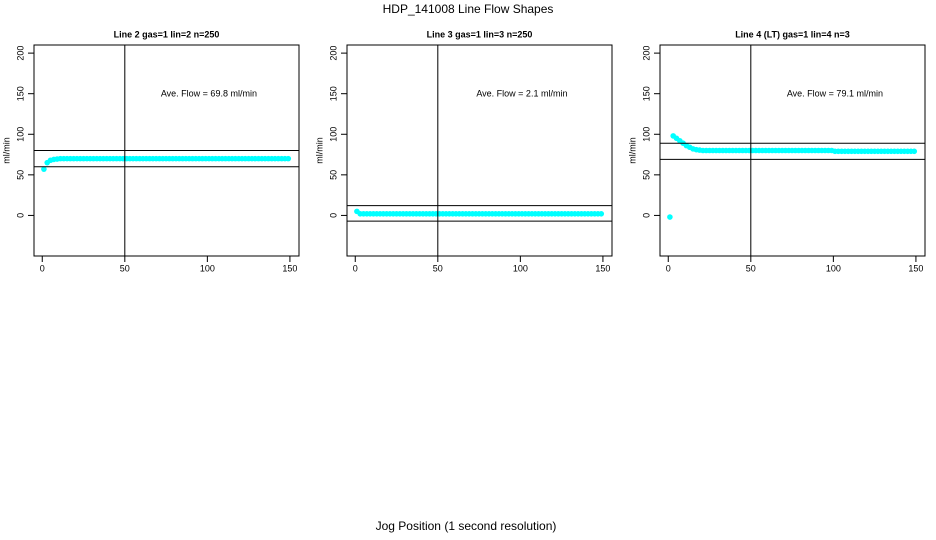  Describe the element at coordinates (792, 34) in the screenshot. I see `panel-title: Line 4 (LT) gas=1 lin=4 n=3` at that location.